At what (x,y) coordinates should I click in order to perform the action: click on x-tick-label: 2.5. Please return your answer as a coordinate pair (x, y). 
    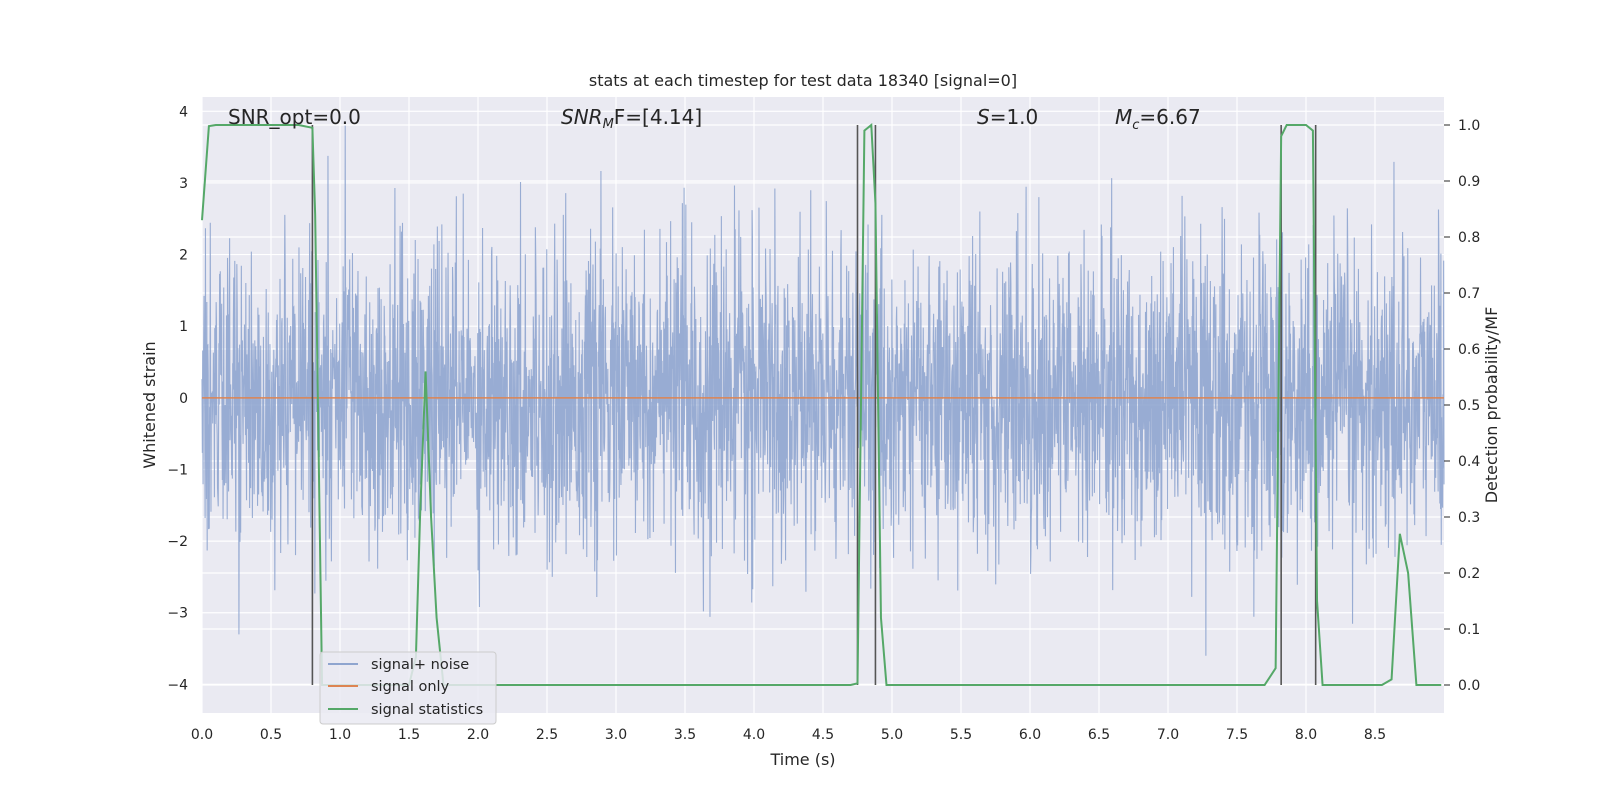
    Looking at the image, I should click on (547, 735).